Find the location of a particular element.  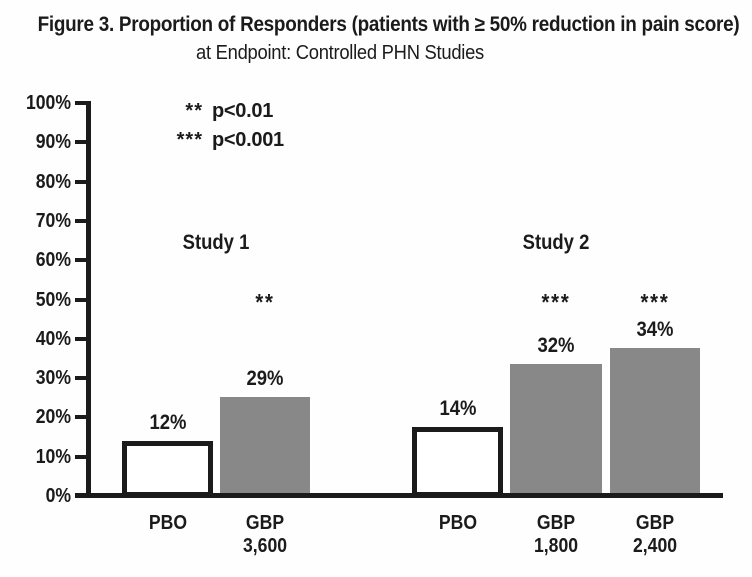

value-label-study-2-pbo: 14% is located at coordinates (457, 408).